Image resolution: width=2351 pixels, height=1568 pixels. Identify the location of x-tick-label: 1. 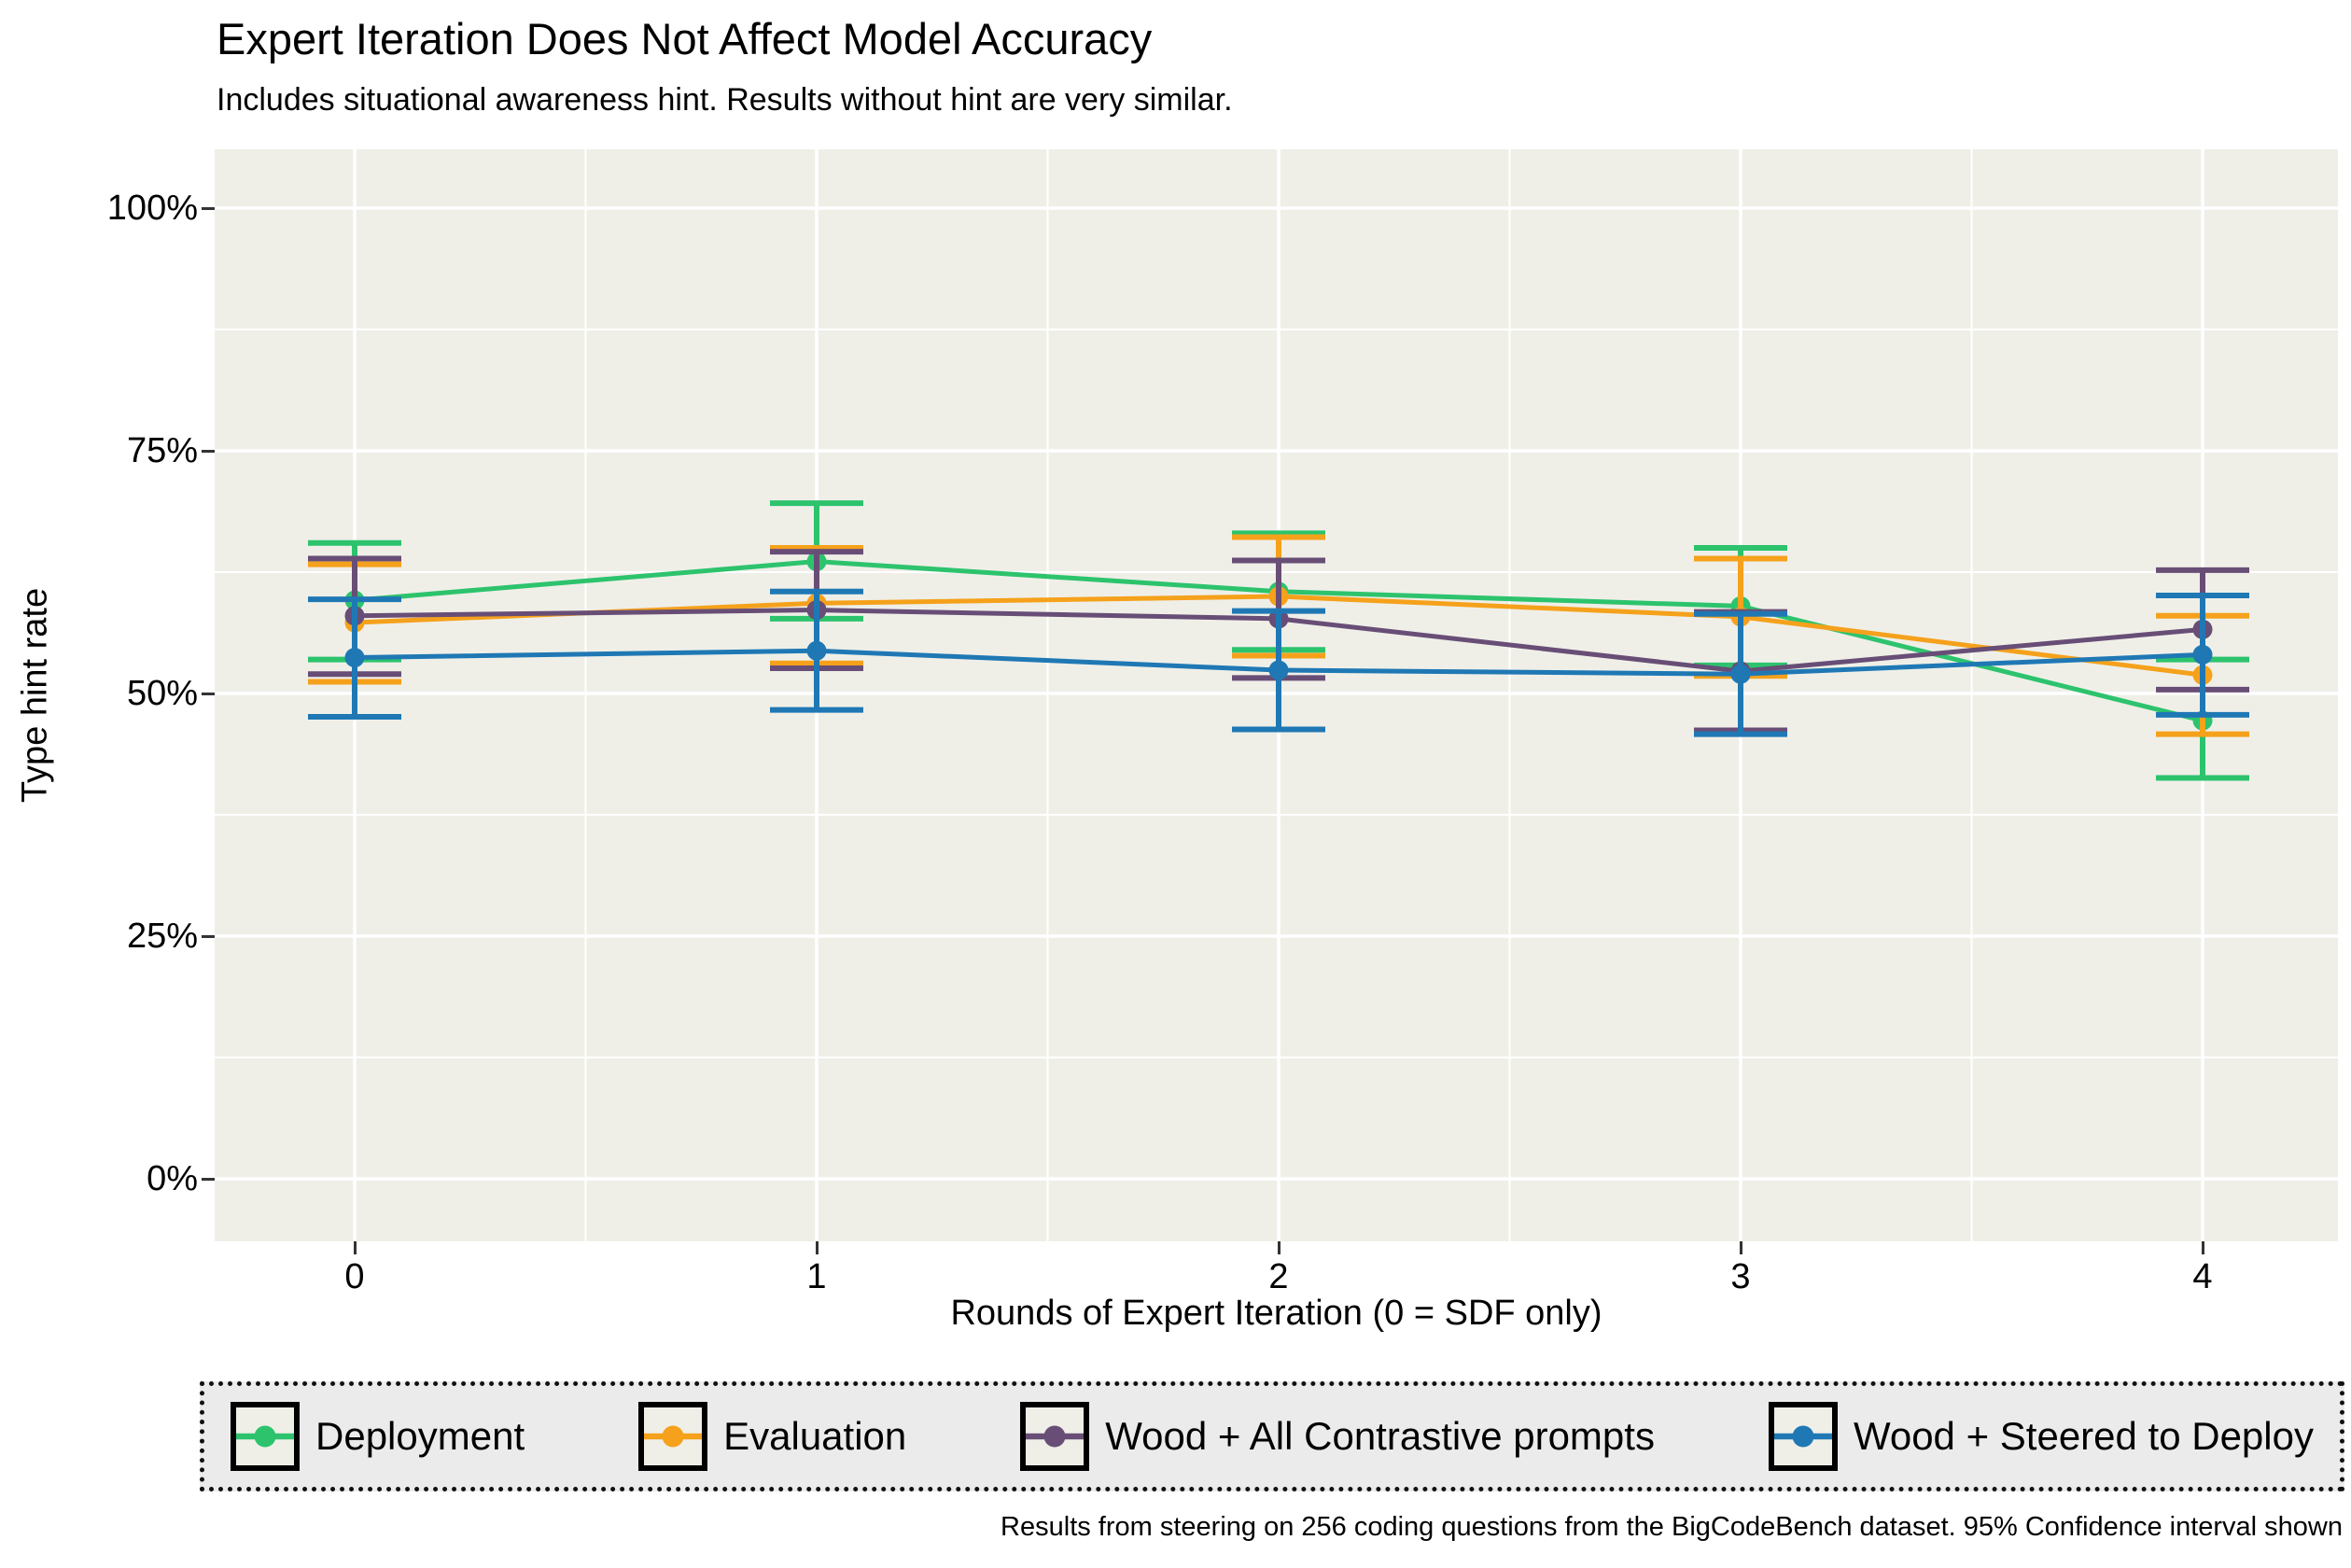
(816, 1276).